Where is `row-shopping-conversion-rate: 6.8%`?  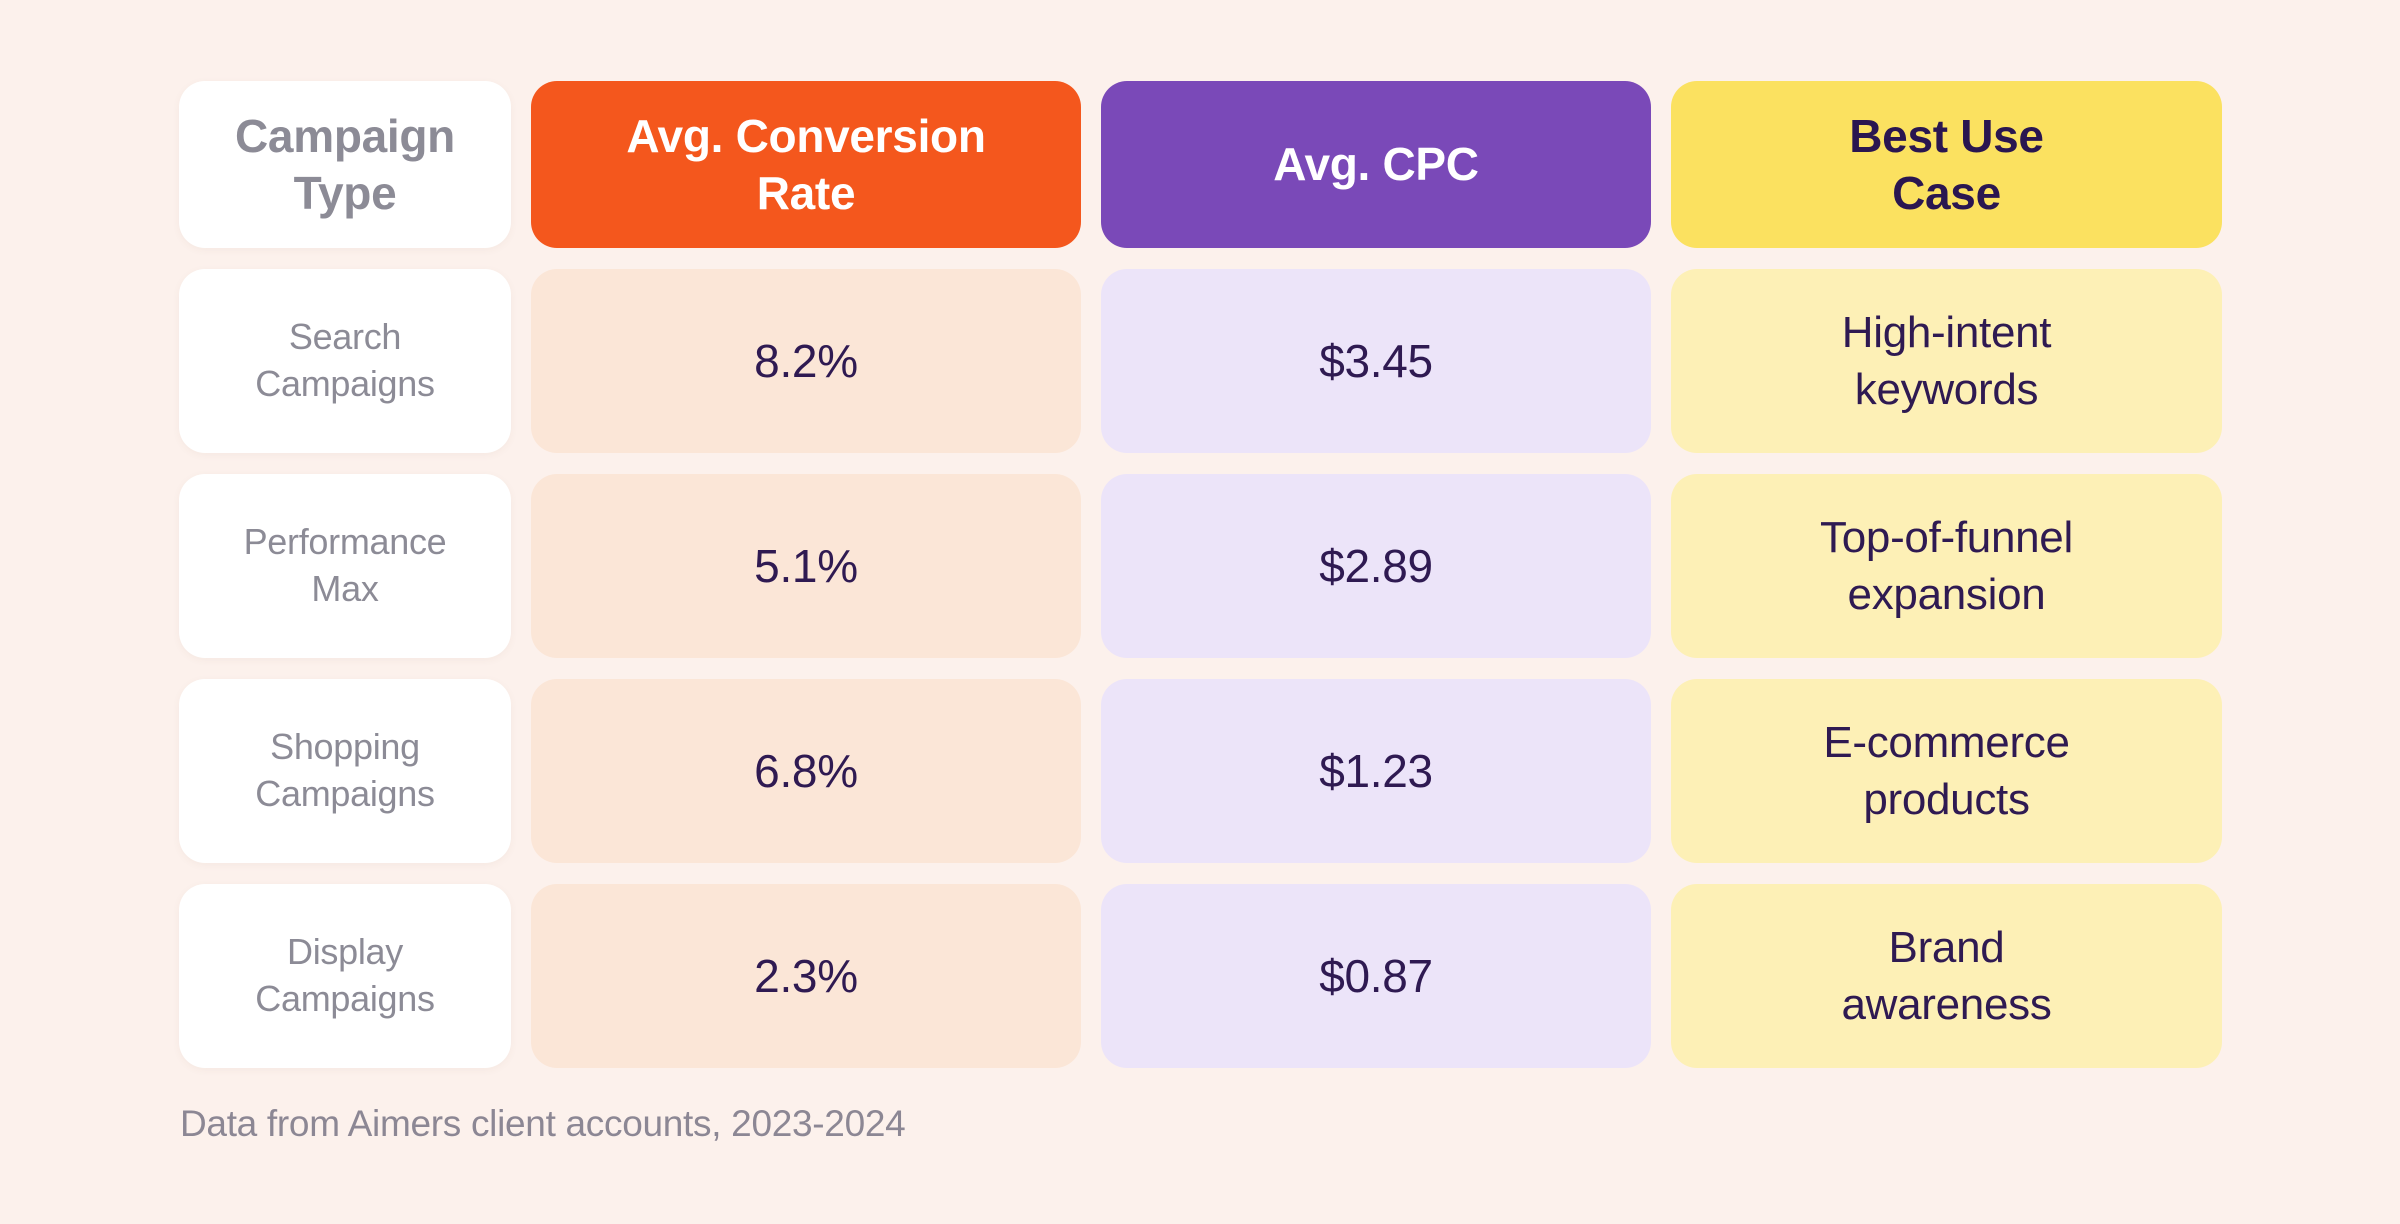
row-shopping-conversion-rate: 6.8% is located at coordinates (806, 771).